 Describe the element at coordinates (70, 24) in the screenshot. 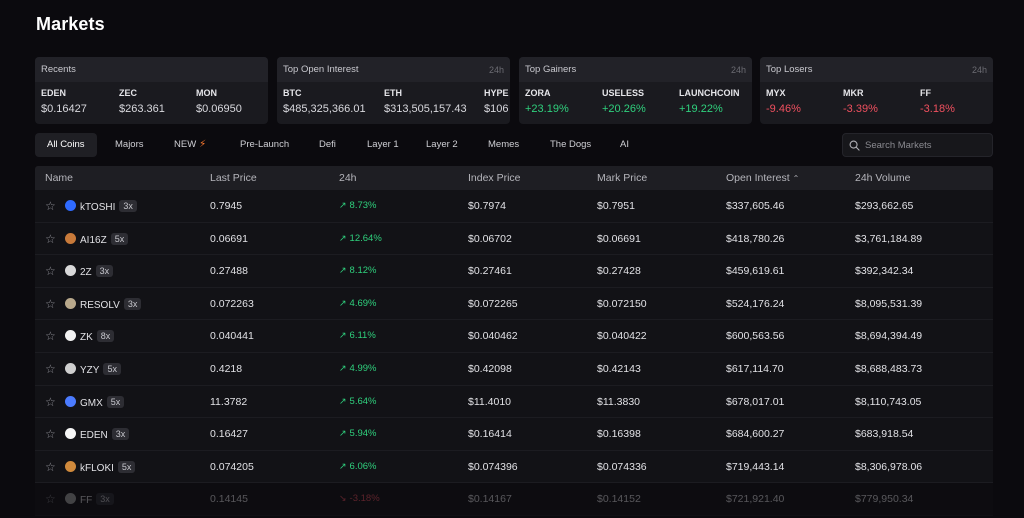

I see `page-title: Markets` at that location.